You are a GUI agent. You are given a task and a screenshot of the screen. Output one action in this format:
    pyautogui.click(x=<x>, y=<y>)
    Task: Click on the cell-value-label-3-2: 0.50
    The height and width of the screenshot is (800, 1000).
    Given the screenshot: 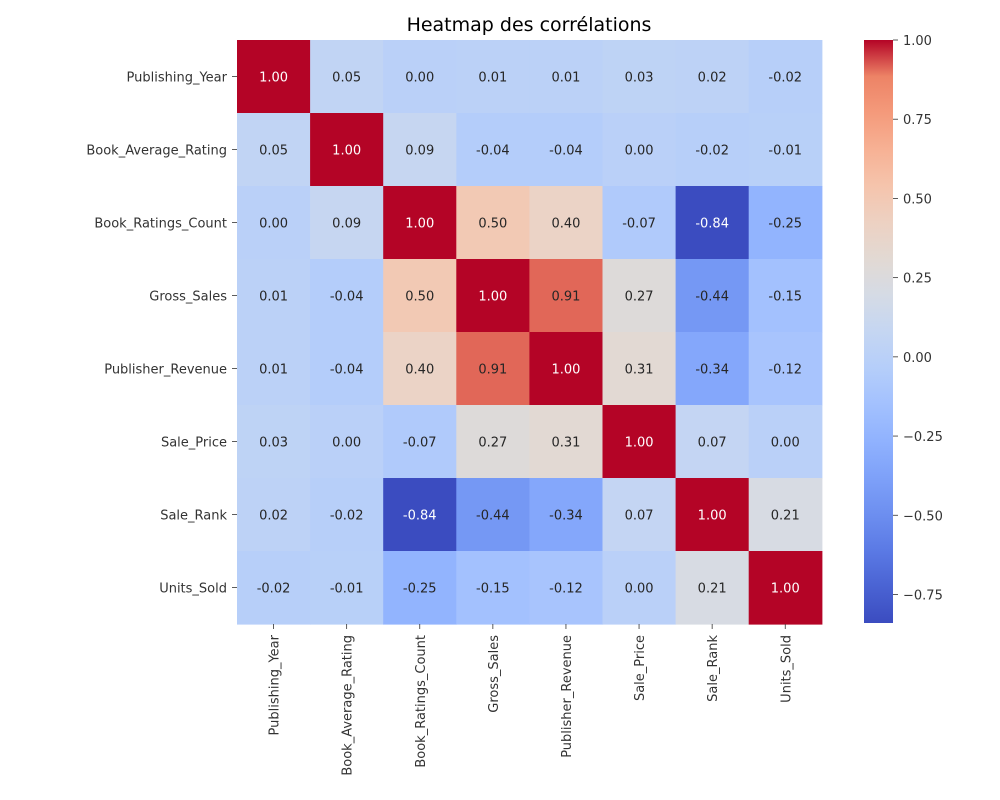 What is the action you would take?
    pyautogui.click(x=419, y=297)
    